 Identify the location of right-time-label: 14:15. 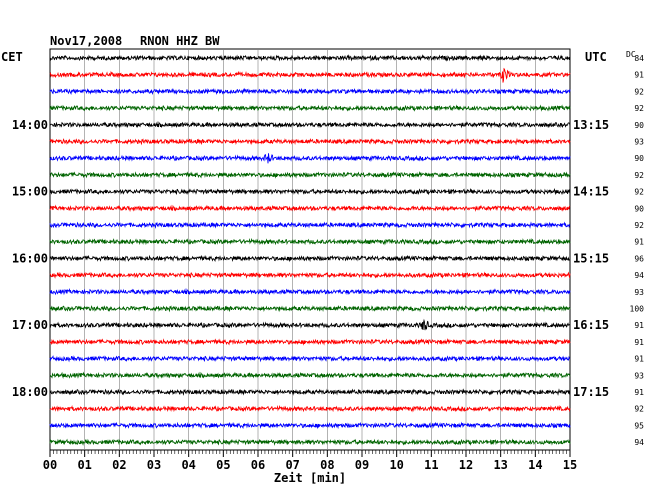
(591, 192).